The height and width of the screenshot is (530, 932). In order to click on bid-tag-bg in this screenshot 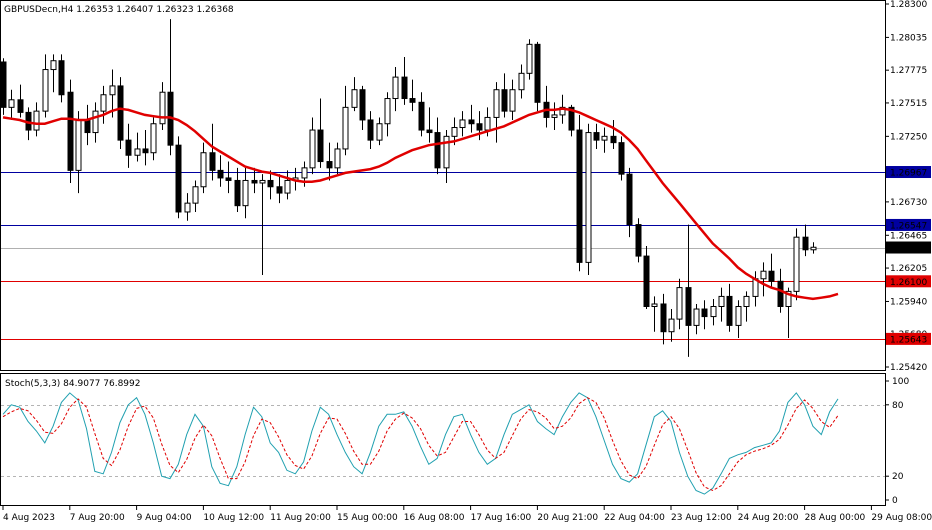, I will do `click(908, 247)`.